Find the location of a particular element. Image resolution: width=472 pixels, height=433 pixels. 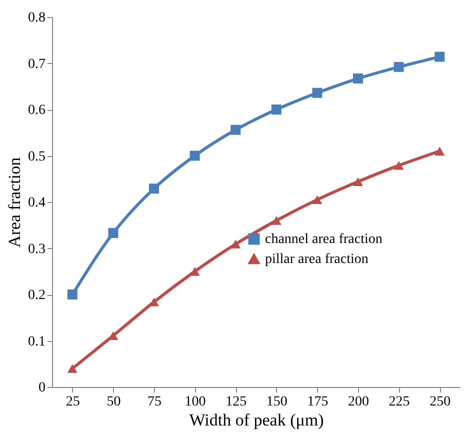

x-tick-label: 225 is located at coordinates (399, 402).